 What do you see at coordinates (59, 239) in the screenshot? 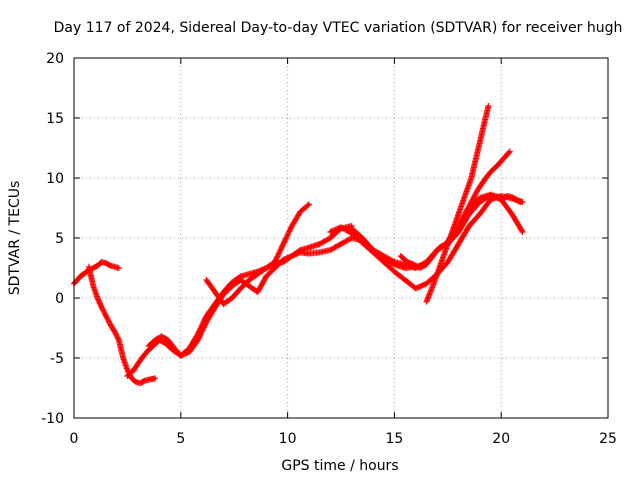
I see `y-tick-label: 5` at bounding box center [59, 239].